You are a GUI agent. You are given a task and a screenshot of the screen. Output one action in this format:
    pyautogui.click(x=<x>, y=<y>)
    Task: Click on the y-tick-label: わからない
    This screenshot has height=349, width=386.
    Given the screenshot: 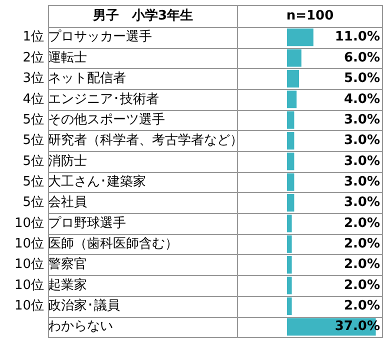 What is the action you would take?
    pyautogui.click(x=80, y=326)
    